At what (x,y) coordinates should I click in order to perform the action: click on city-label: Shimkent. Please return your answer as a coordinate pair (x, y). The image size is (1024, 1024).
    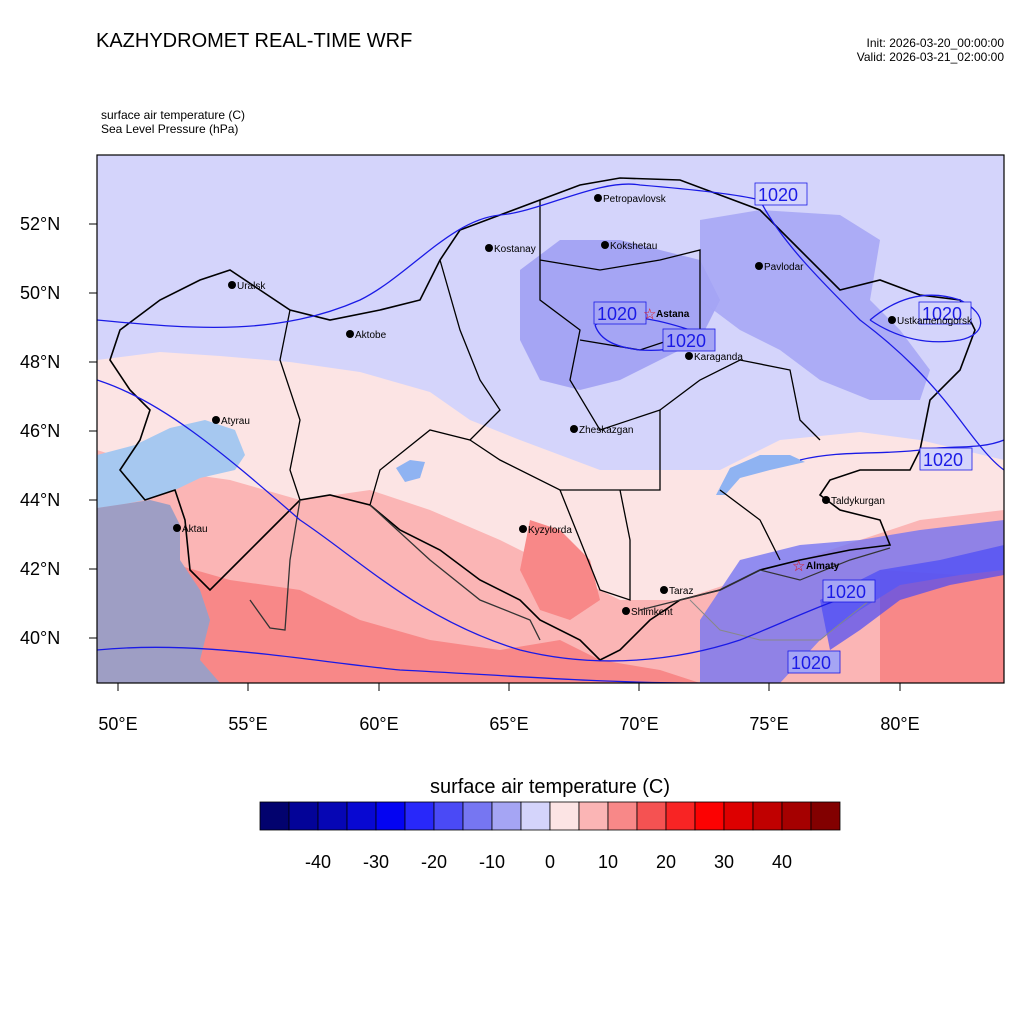
    Looking at the image, I should click on (652, 612).